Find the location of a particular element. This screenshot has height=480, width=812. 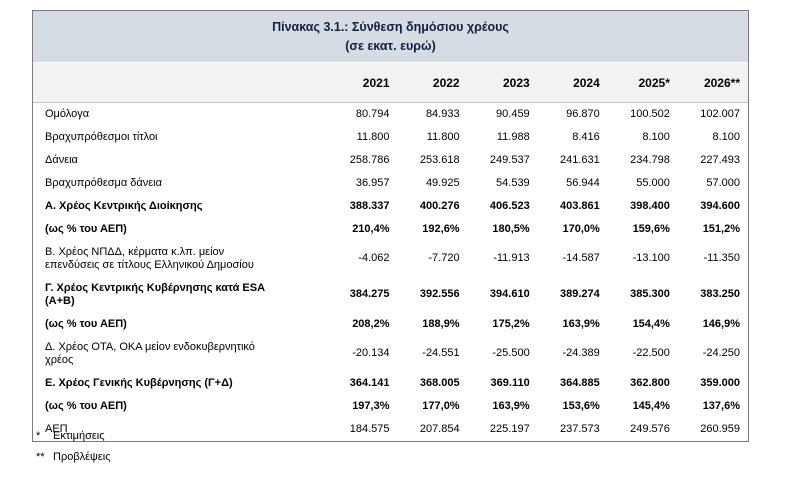

footnote: * Εκτιμήσεις is located at coordinates (73, 436).